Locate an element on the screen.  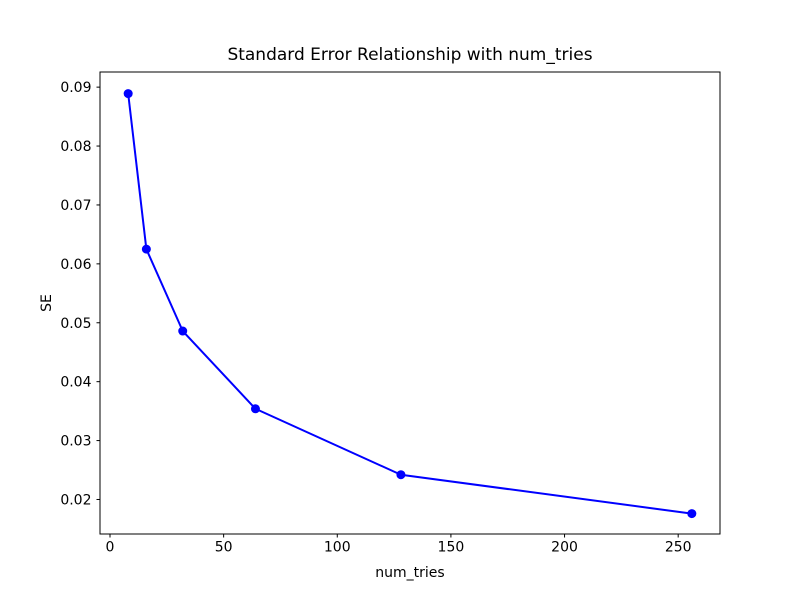
x-tick-label: 200 is located at coordinates (564, 548).